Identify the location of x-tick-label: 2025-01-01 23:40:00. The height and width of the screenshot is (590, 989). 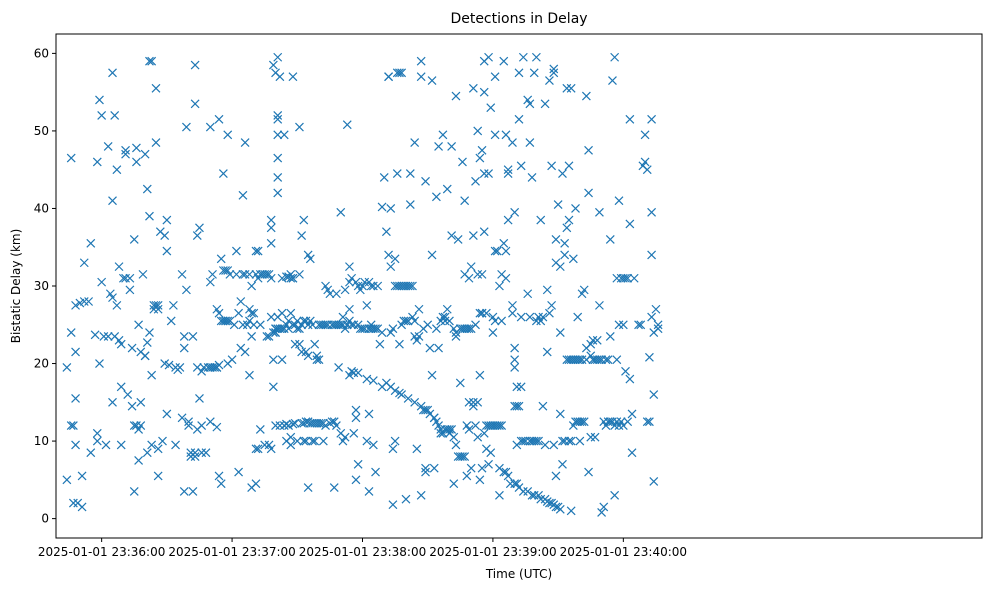
(623, 552).